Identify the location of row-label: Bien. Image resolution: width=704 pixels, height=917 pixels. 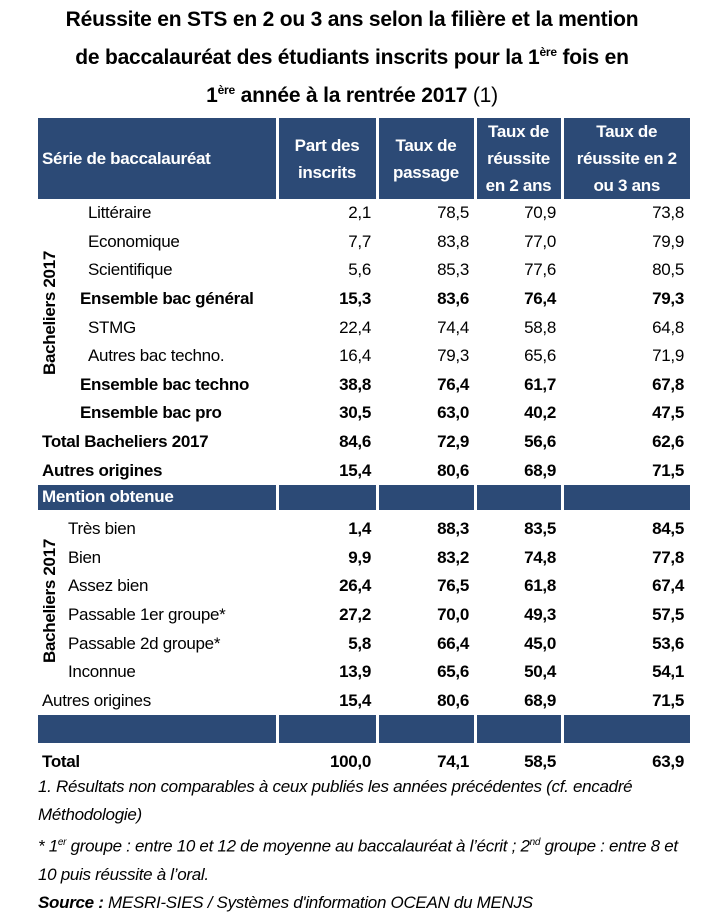
(84, 557).